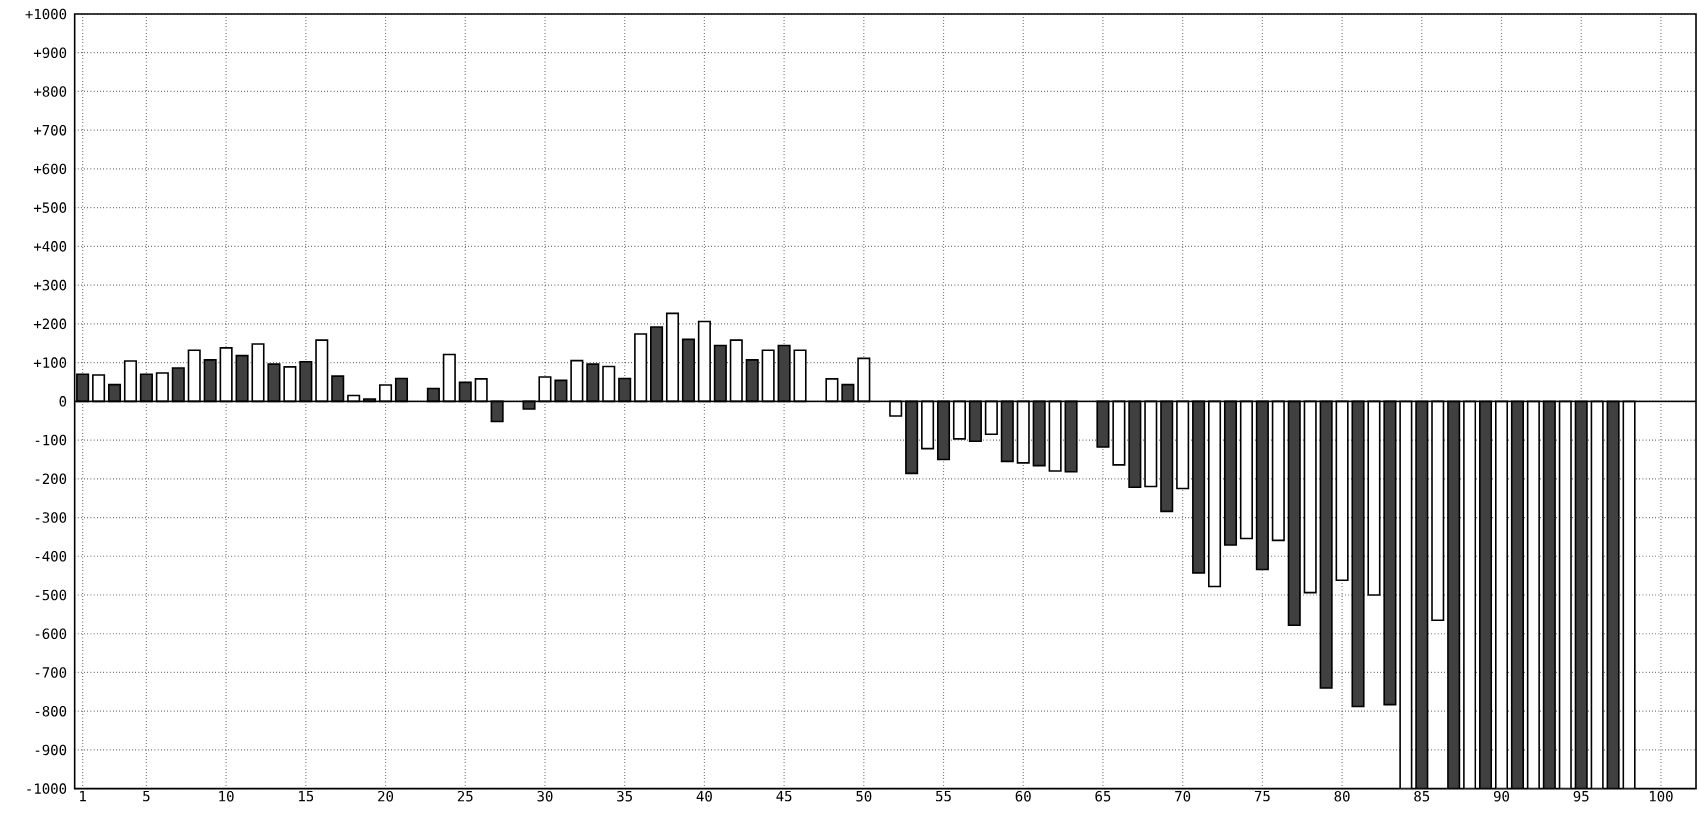 The height and width of the screenshot is (814, 1698). Describe the element at coordinates (51, 711) in the screenshot. I see `y-tick-label: -800` at that location.